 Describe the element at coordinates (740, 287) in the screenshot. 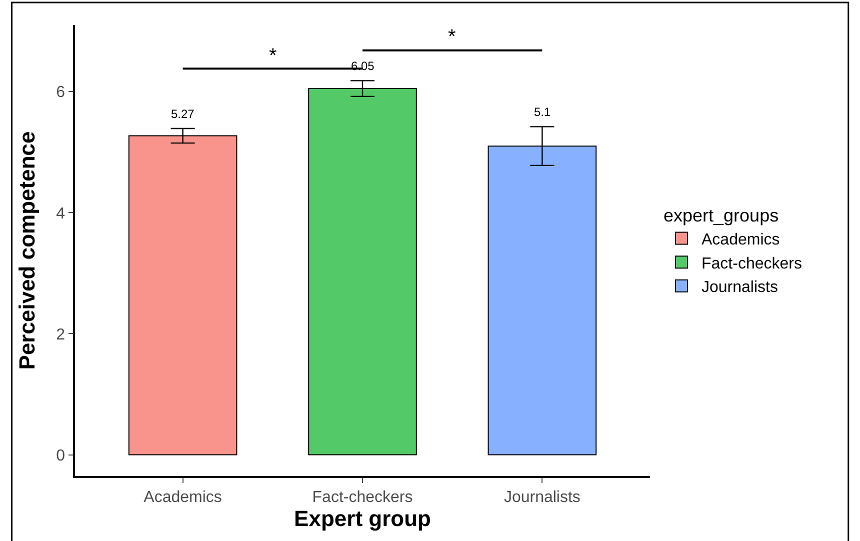

I see `legend-label: Journalists` at that location.